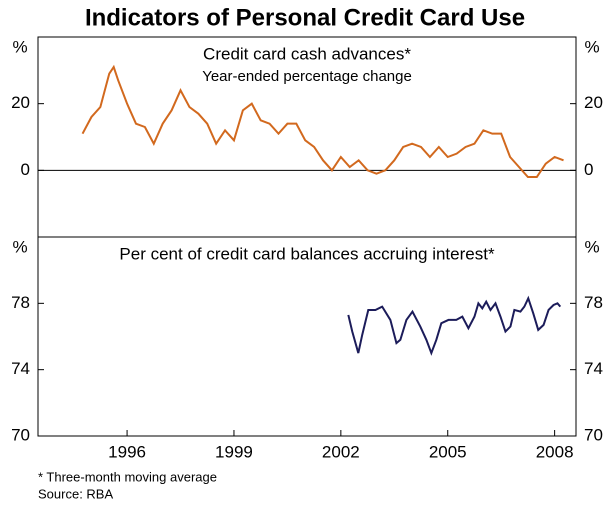 The width and height of the screenshot is (611, 509). Describe the element at coordinates (555, 451) in the screenshot. I see `x-tick-label: 2008` at that location.